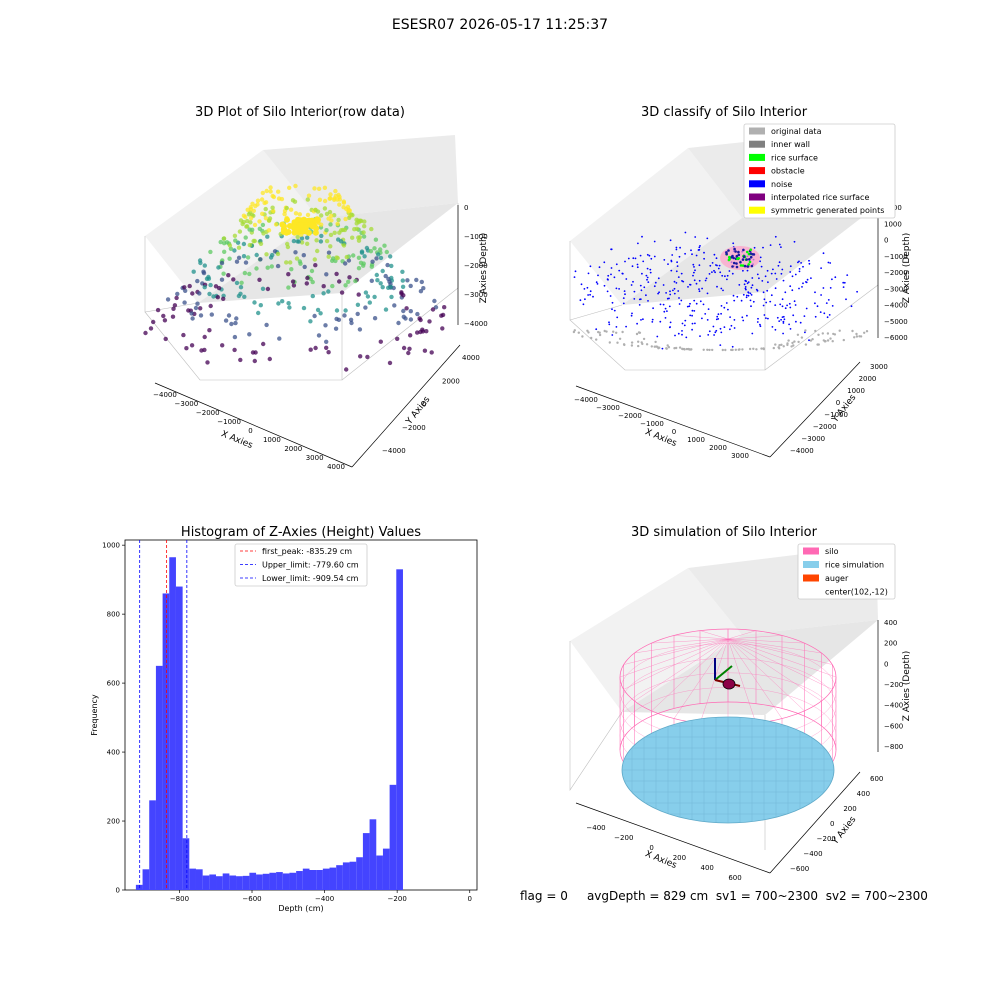  Describe the element at coordinates (165, 395) in the screenshot. I see `raw-x-tick-label: −4000` at that location.